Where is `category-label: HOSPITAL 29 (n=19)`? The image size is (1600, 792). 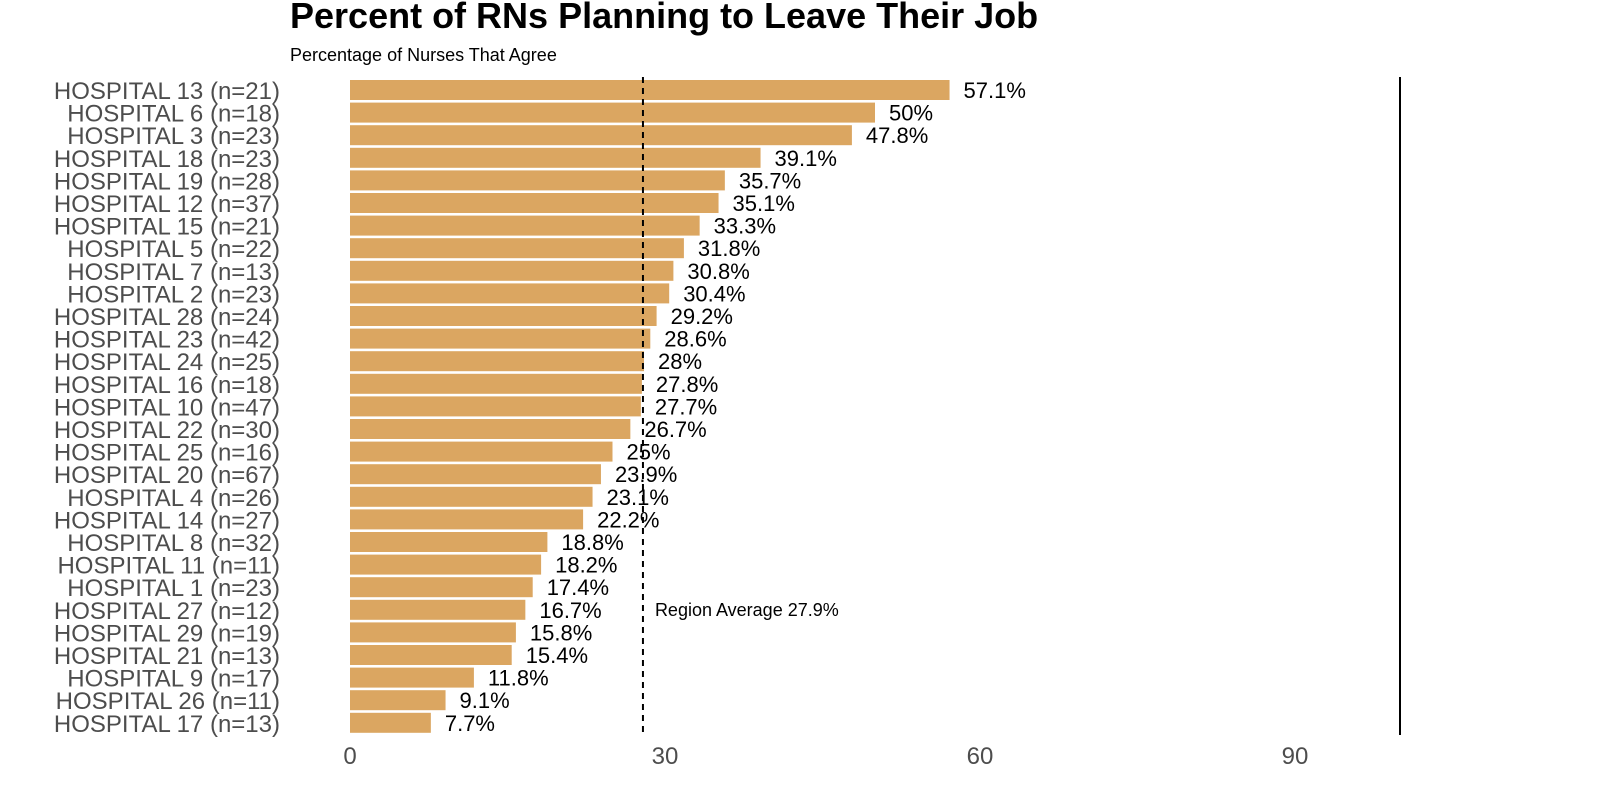 category-label: HOSPITAL 29 (n=19) is located at coordinates (167, 633).